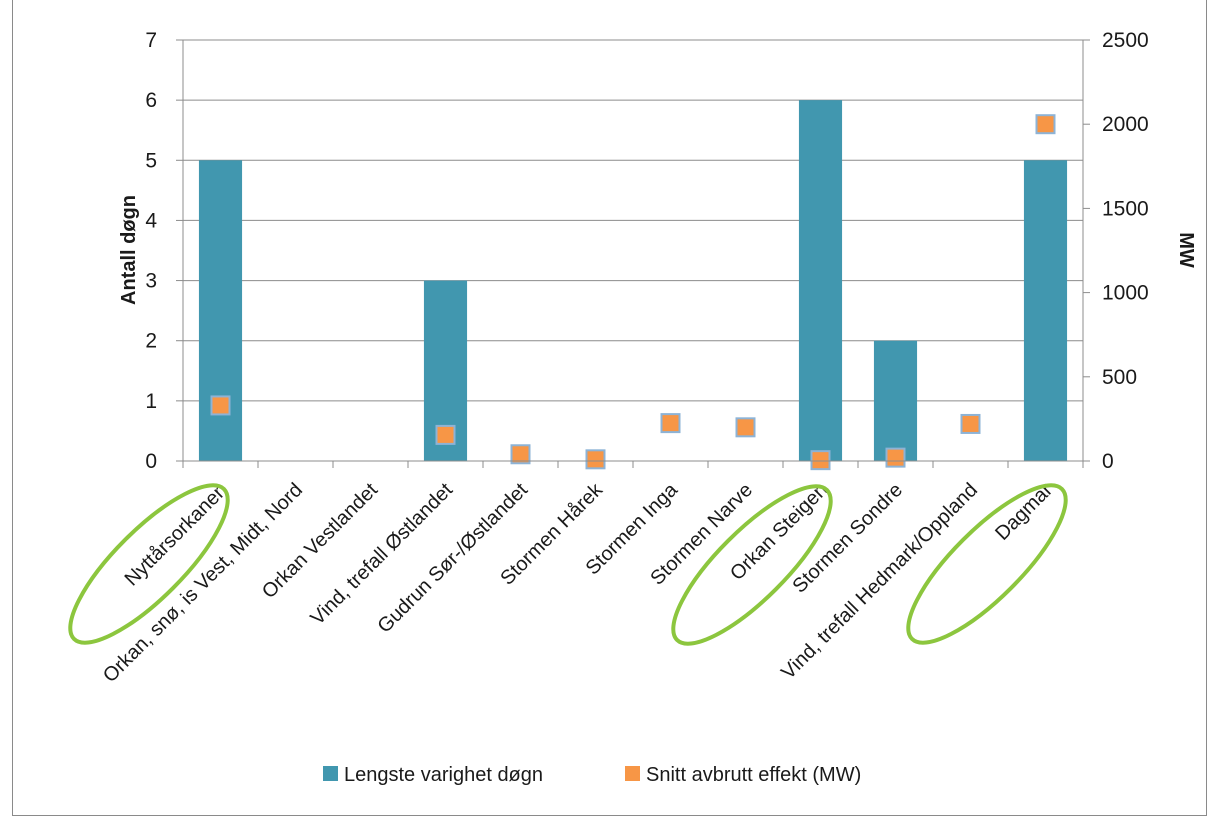 The image size is (1209, 818). Describe the element at coordinates (1125, 293) in the screenshot. I see `right-tick-label: 1000` at that location.